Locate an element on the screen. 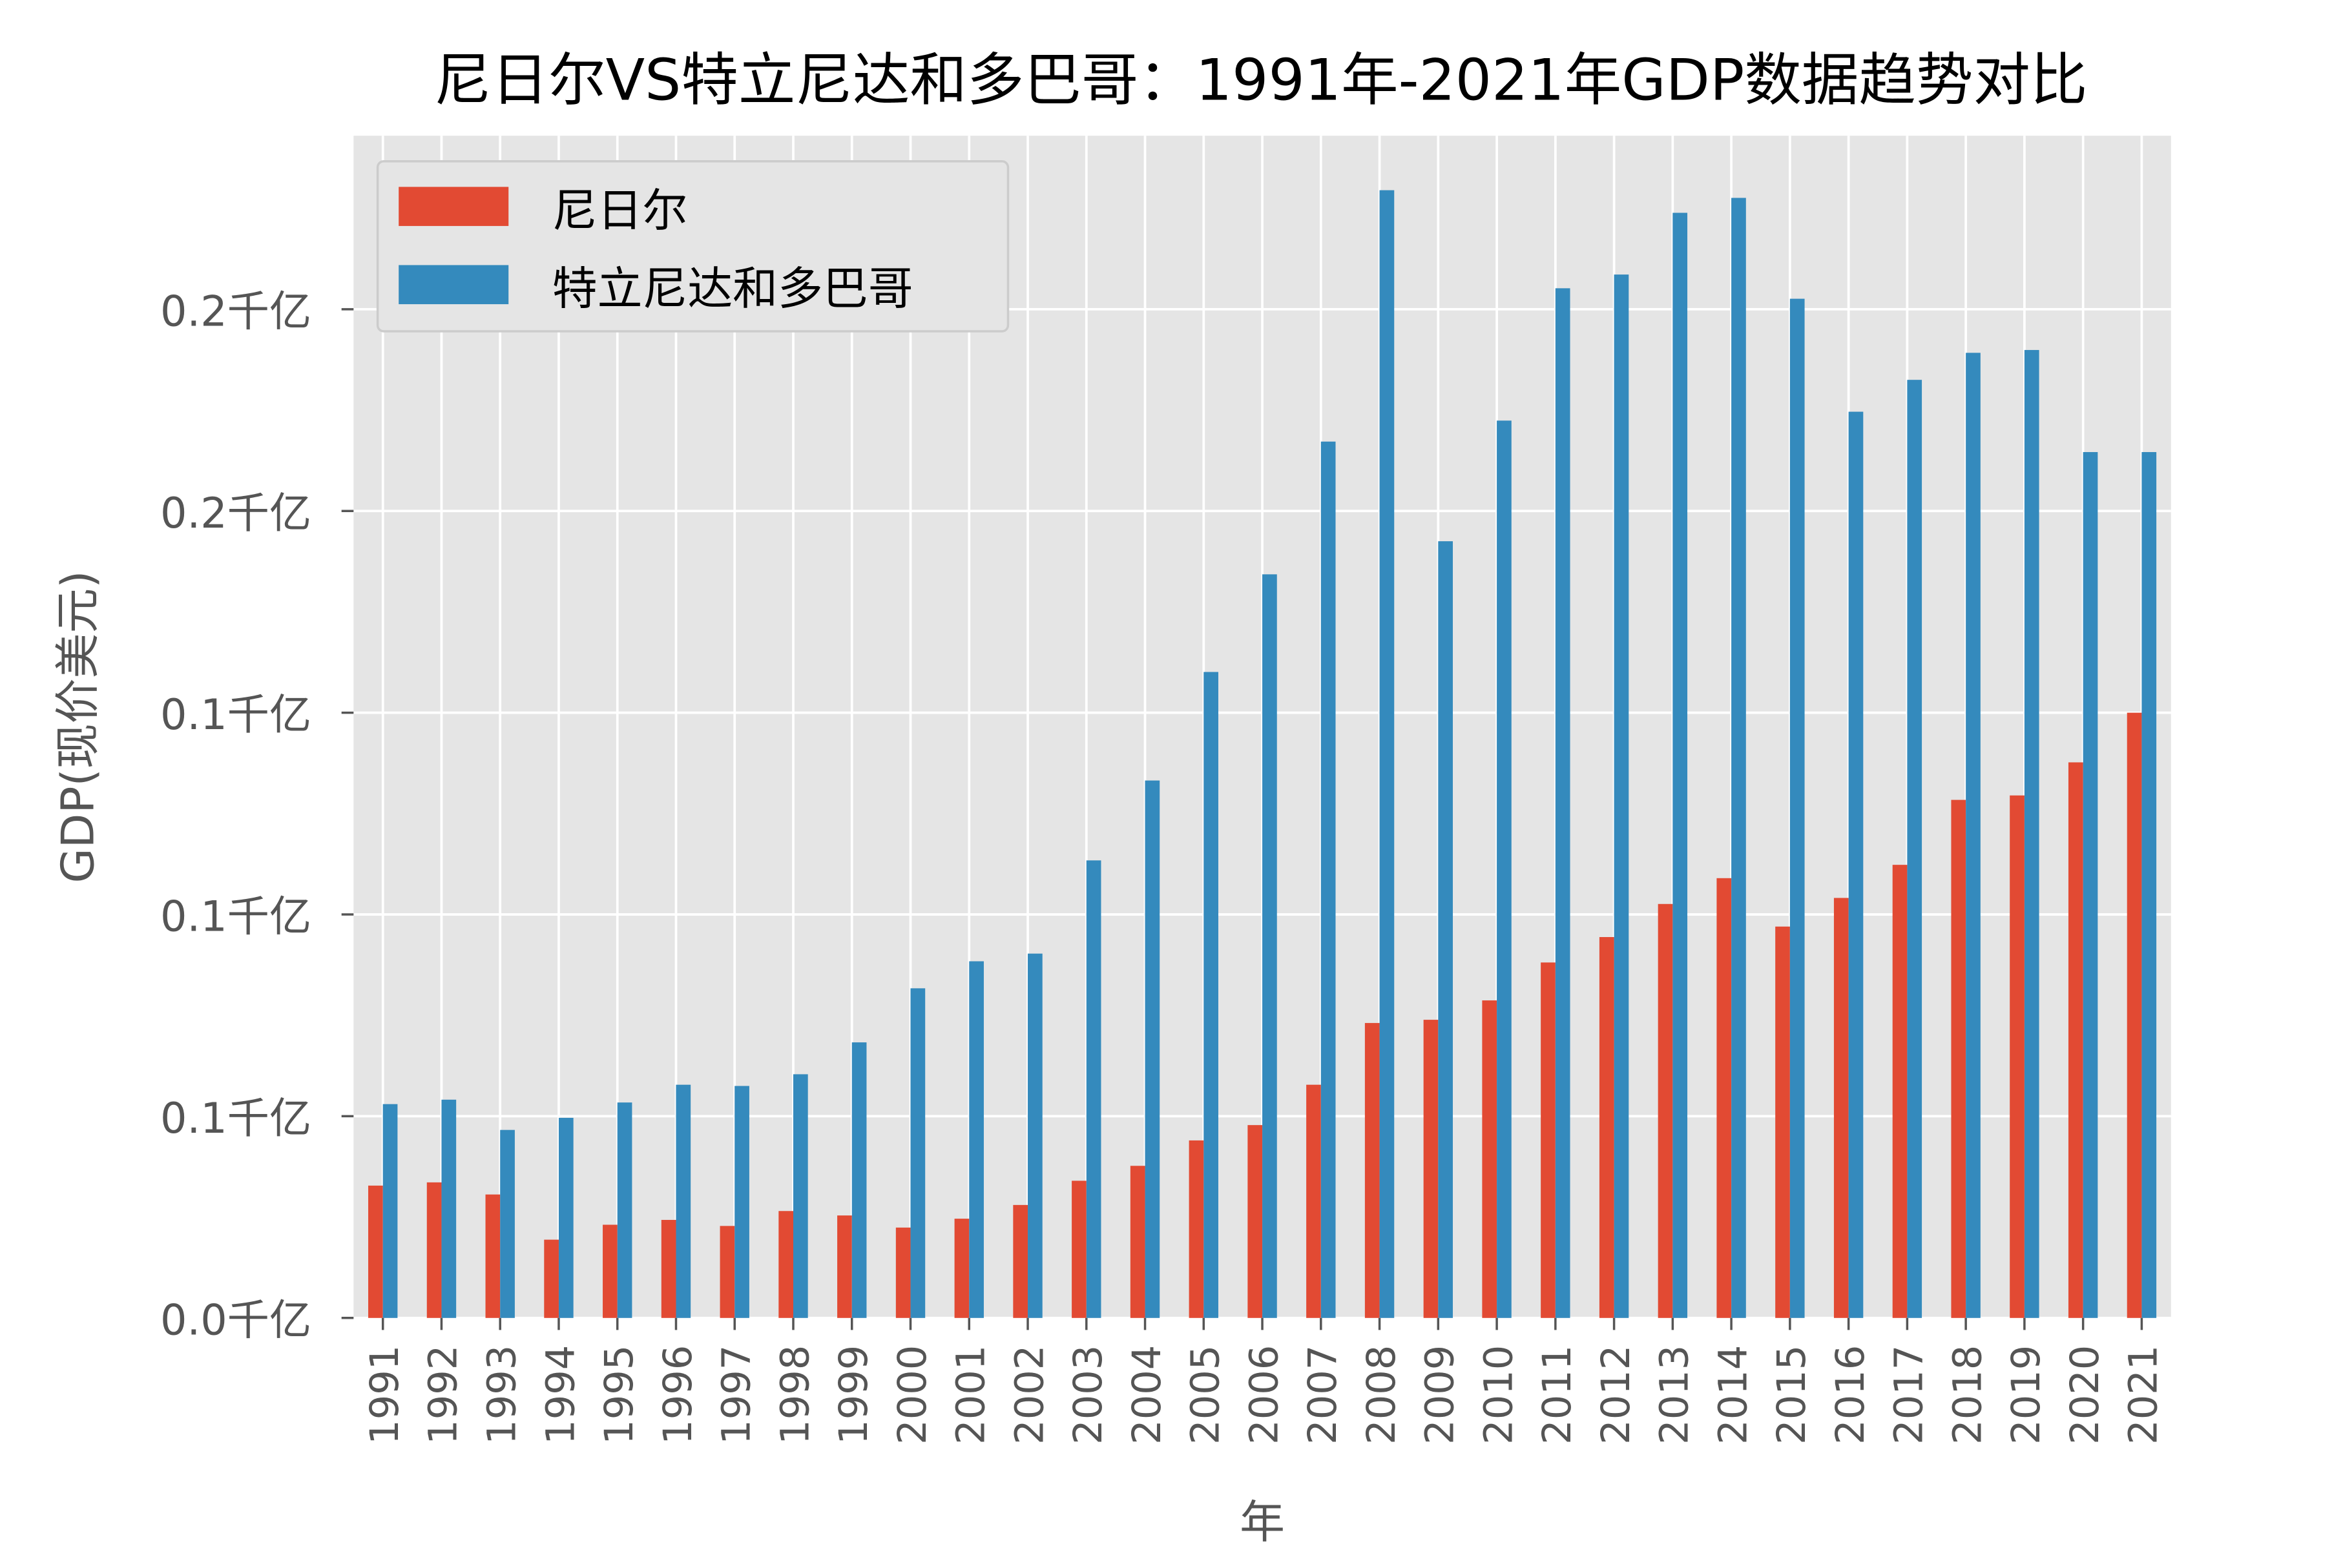  y-axis-label: GDP(现价美元) is located at coordinates (78, 726).